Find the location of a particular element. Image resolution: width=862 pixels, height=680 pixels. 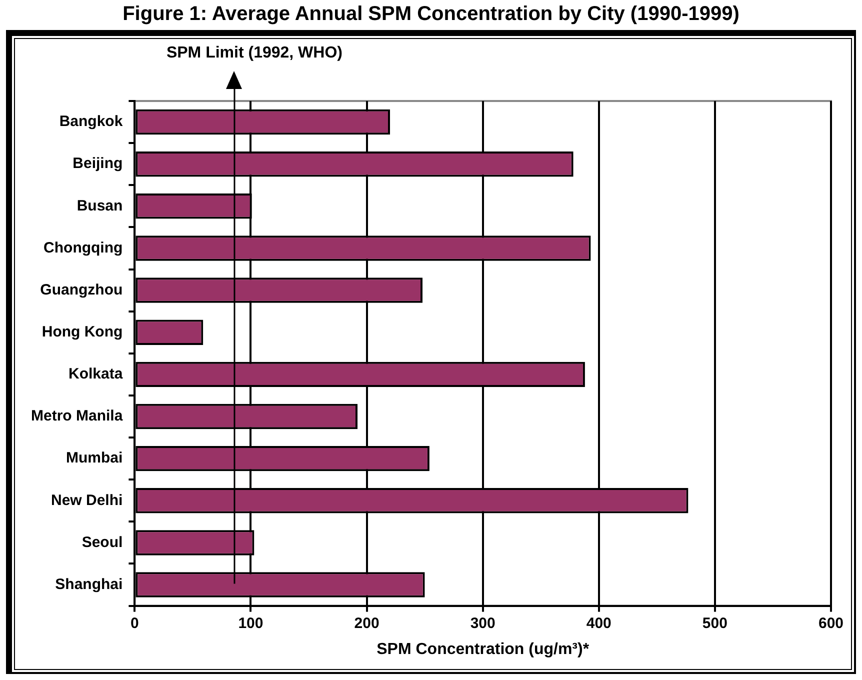

y-tick-label: Metro Manila is located at coordinates (77, 416).